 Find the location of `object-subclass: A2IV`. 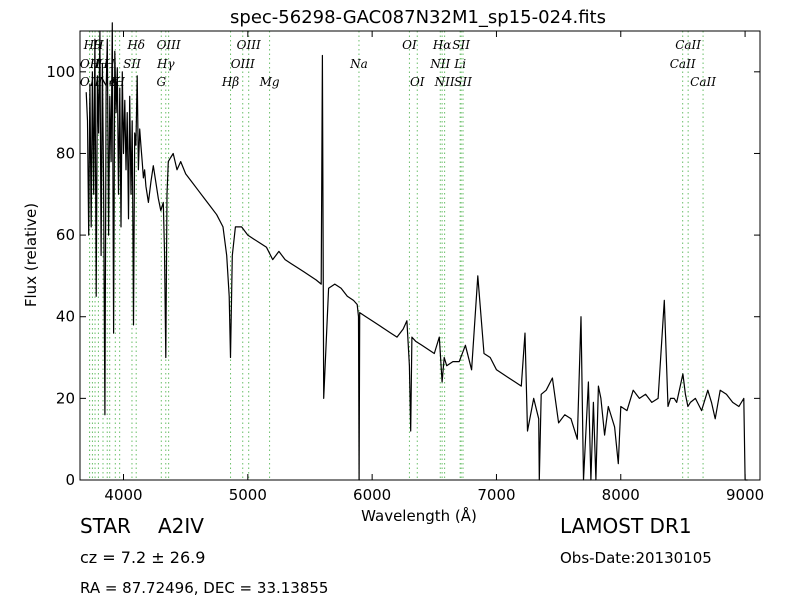

object-subclass: A2IV is located at coordinates (181, 526).